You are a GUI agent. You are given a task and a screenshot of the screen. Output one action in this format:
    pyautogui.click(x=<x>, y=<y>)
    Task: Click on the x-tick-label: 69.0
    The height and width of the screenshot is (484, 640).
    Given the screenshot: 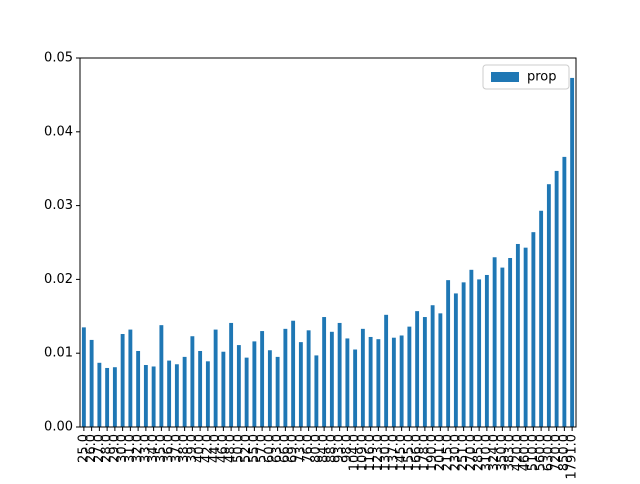 What is the action you would take?
    pyautogui.click(x=293, y=448)
    